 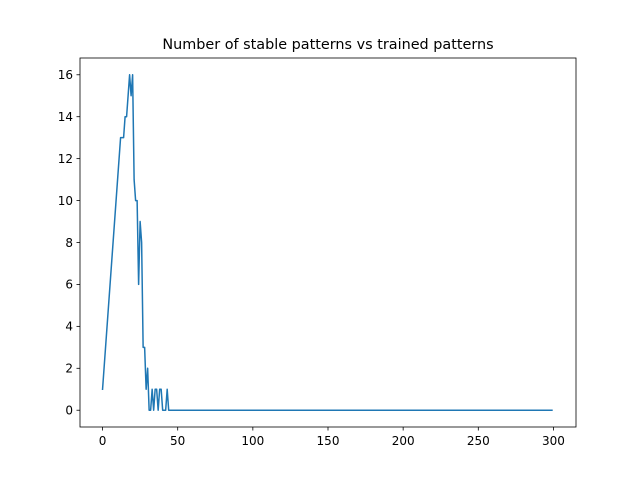 What do you see at coordinates (69, 369) in the screenshot?
I see `y-tick-label: 2` at bounding box center [69, 369].